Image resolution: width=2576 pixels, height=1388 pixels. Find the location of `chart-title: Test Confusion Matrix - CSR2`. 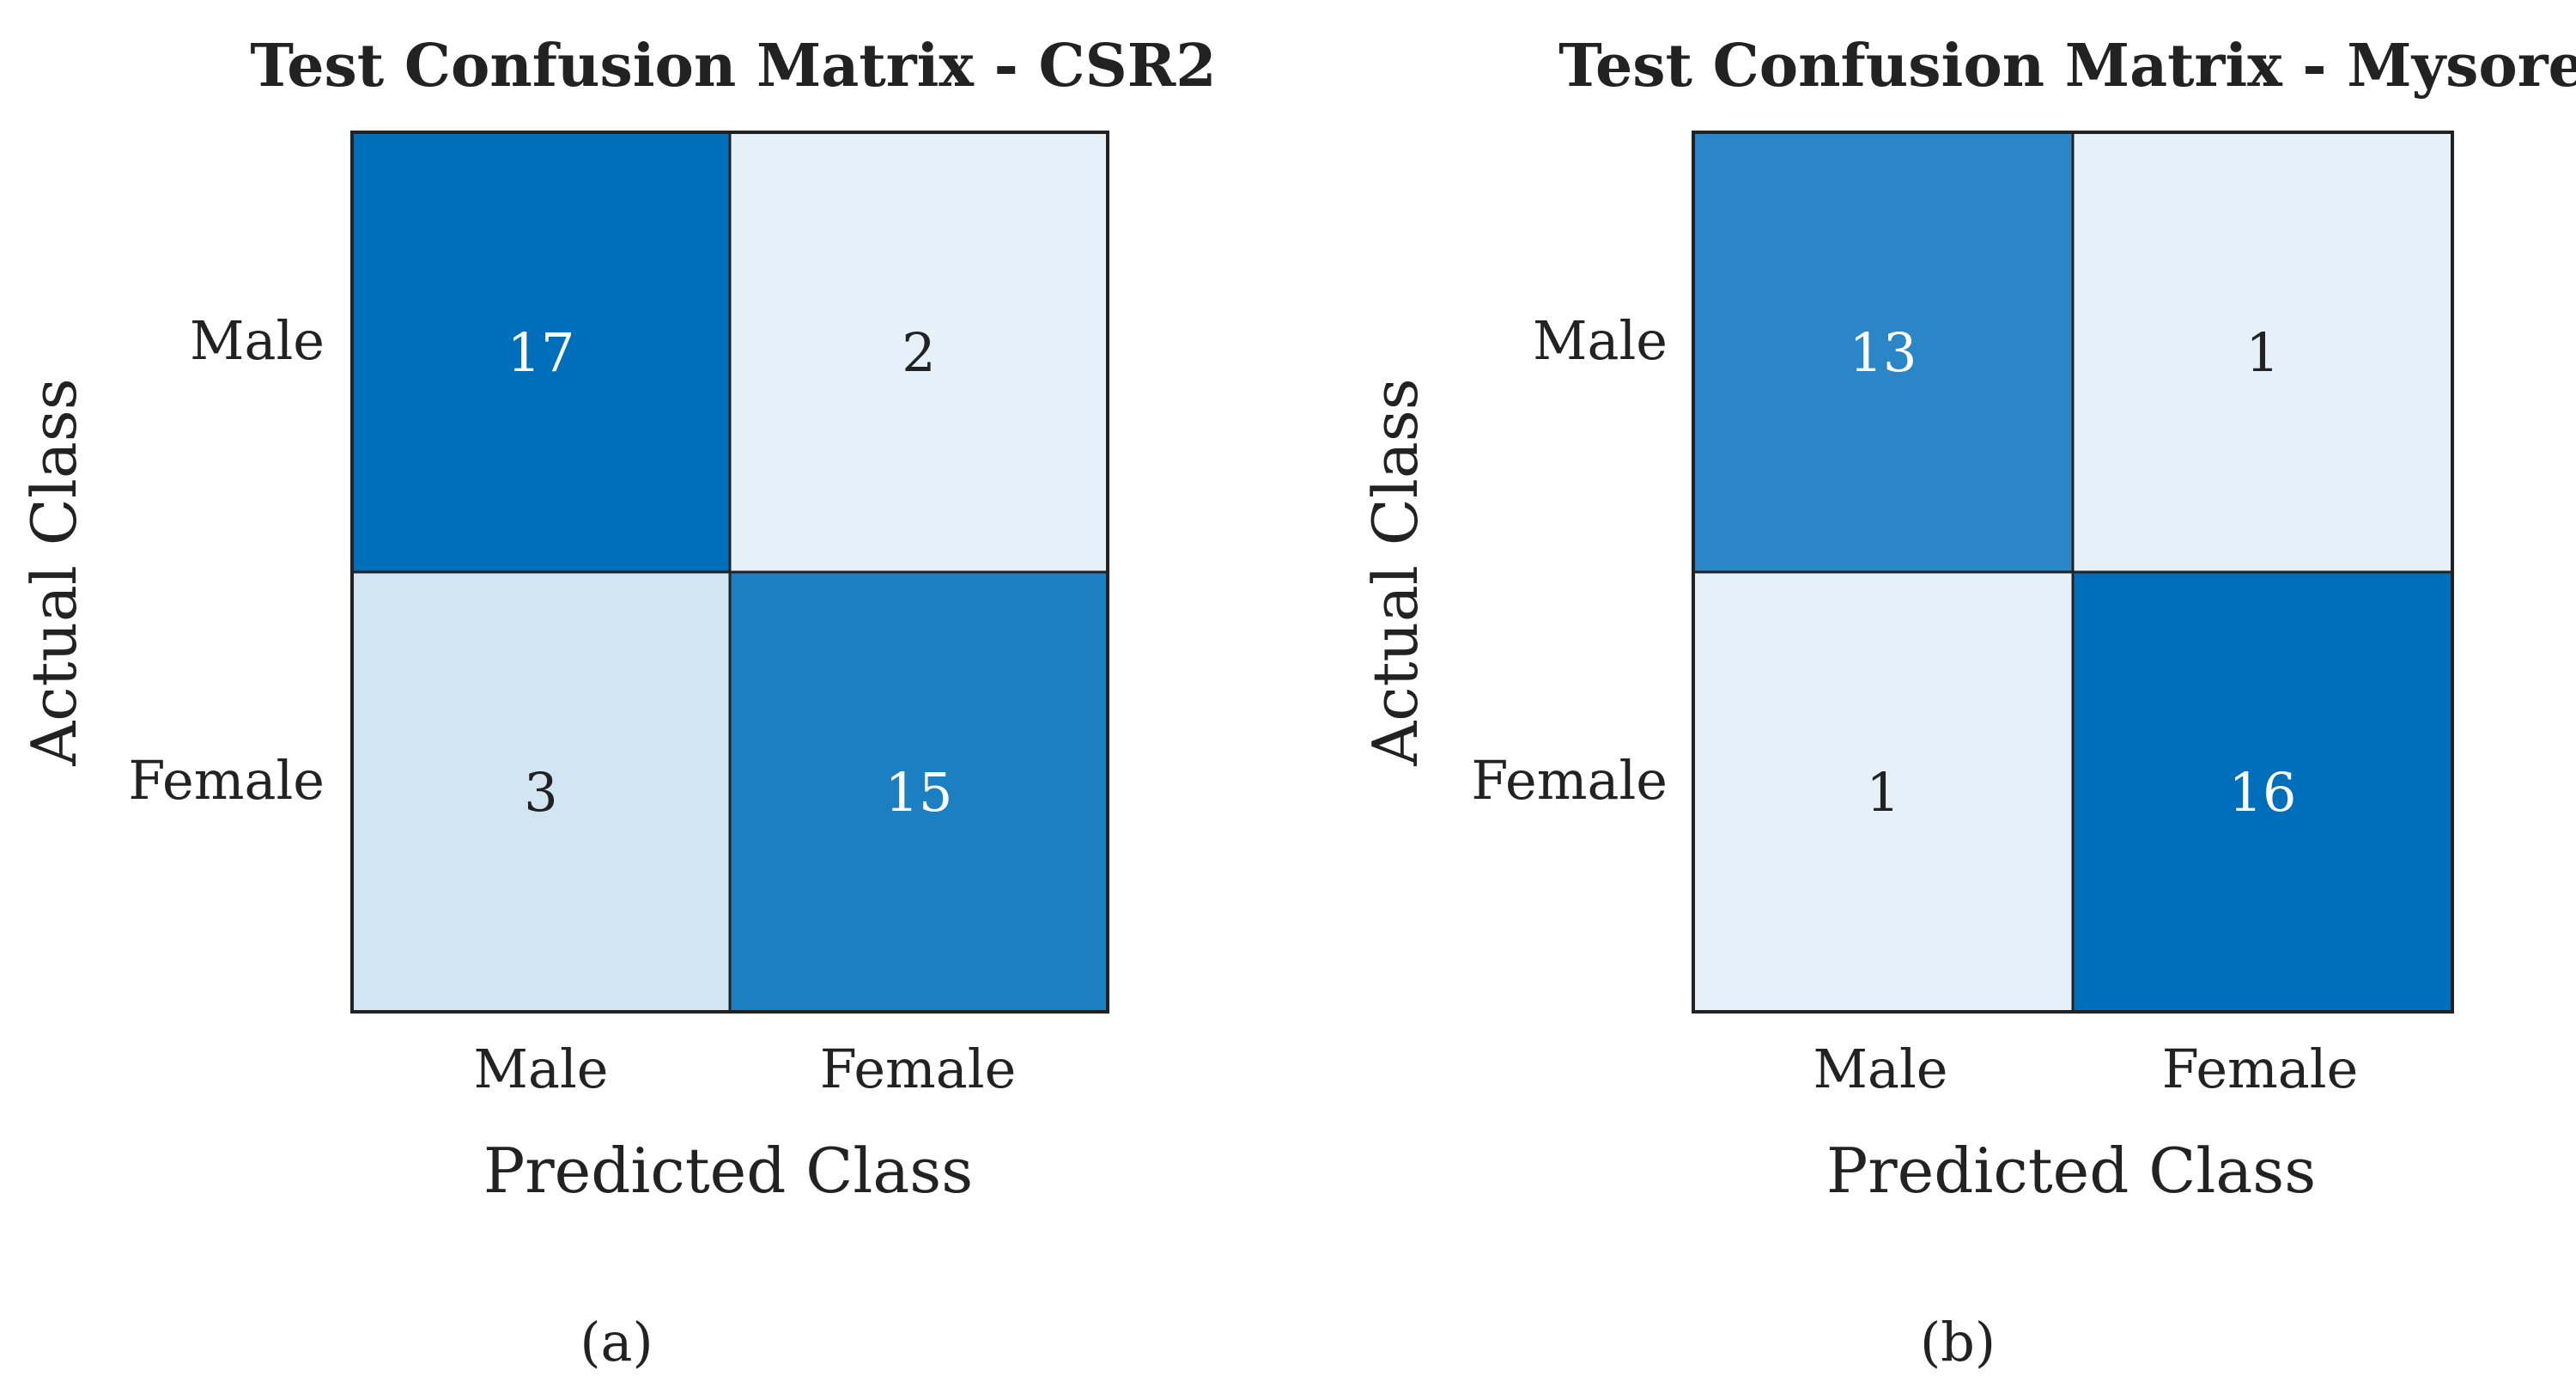

chart-title: Test Confusion Matrix - CSR2 is located at coordinates (733, 66).